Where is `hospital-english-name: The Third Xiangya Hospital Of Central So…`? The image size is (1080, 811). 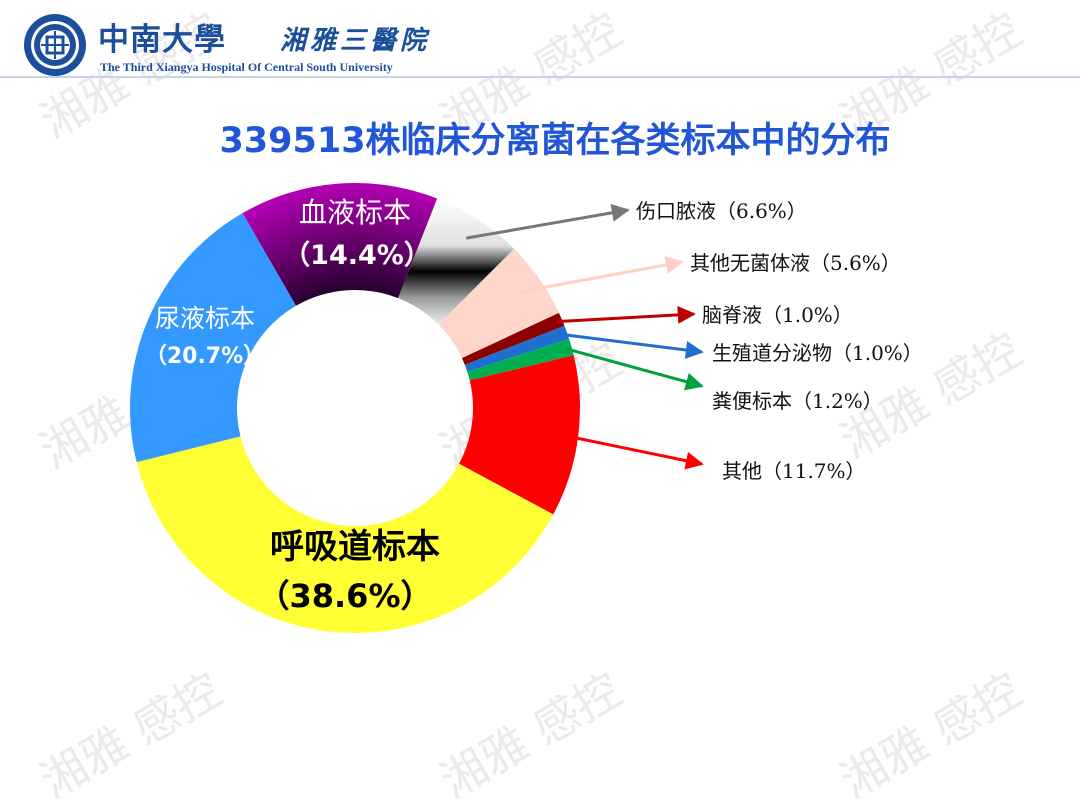
hospital-english-name: The Third Xiangya Hospital Of Central So… is located at coordinates (246, 67).